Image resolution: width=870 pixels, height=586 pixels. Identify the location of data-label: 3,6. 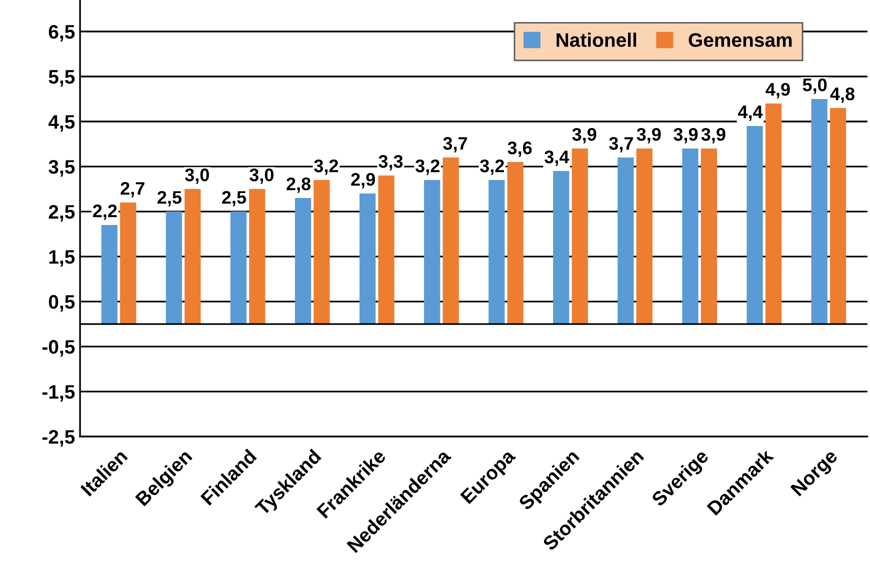
(520, 149).